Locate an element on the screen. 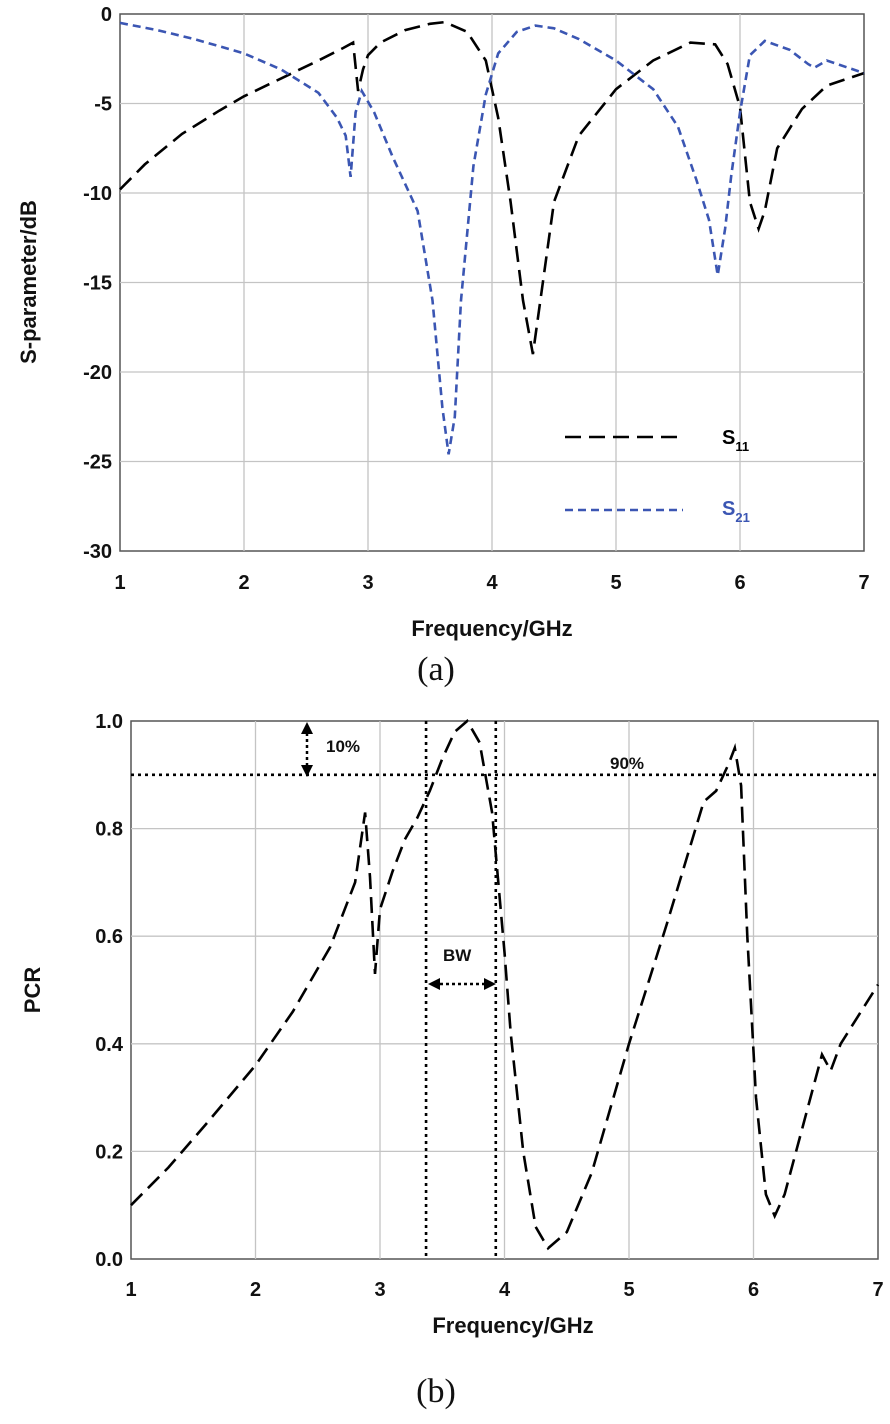 The image size is (890, 1424). x-tick-label-b: 6 is located at coordinates (753, 1290).